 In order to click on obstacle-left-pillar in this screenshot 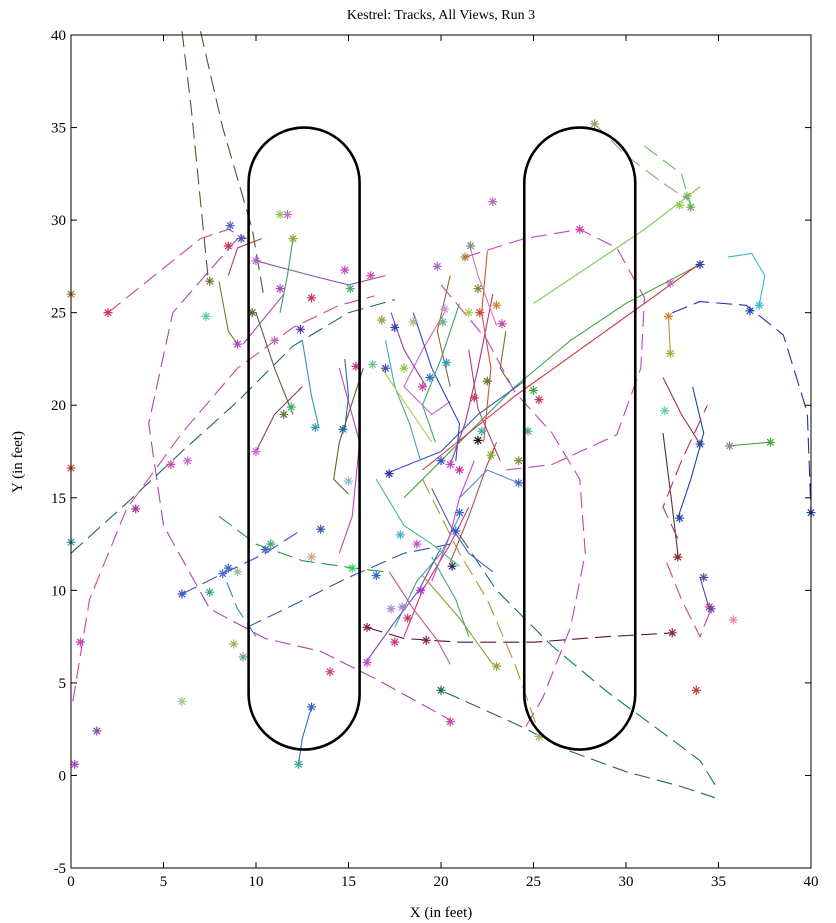, I will do `click(304, 438)`.